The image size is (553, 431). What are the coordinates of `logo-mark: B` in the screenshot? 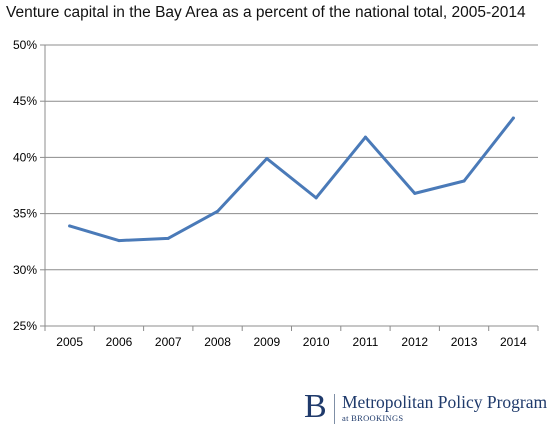 It's located at (315, 406).